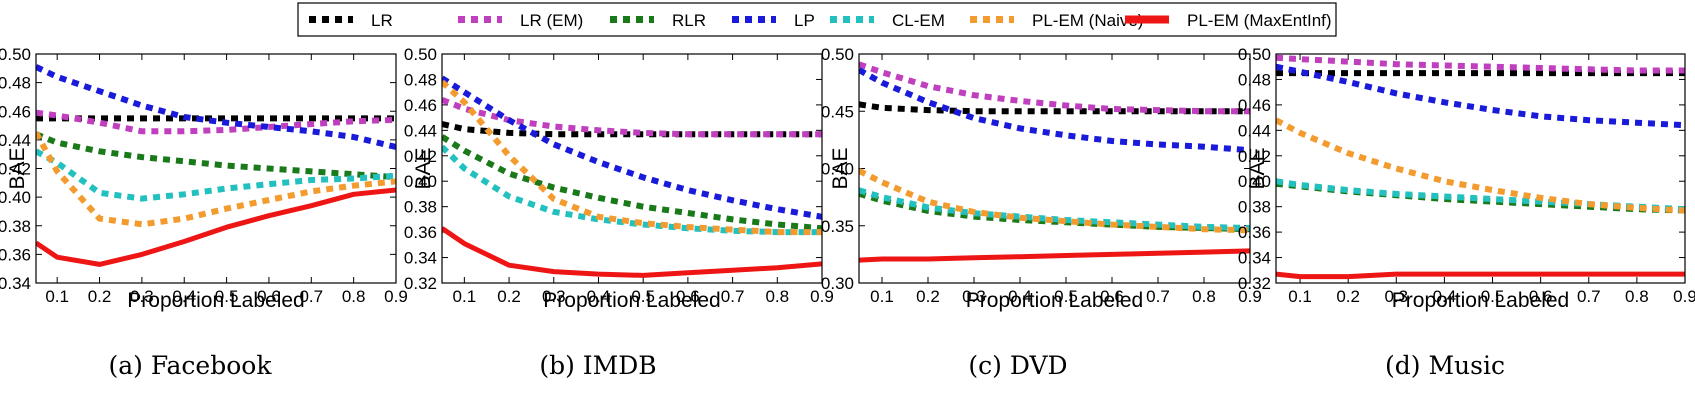 The height and width of the screenshot is (412, 1695). I want to click on chart-caption: (b) IMDB, so click(597, 365).